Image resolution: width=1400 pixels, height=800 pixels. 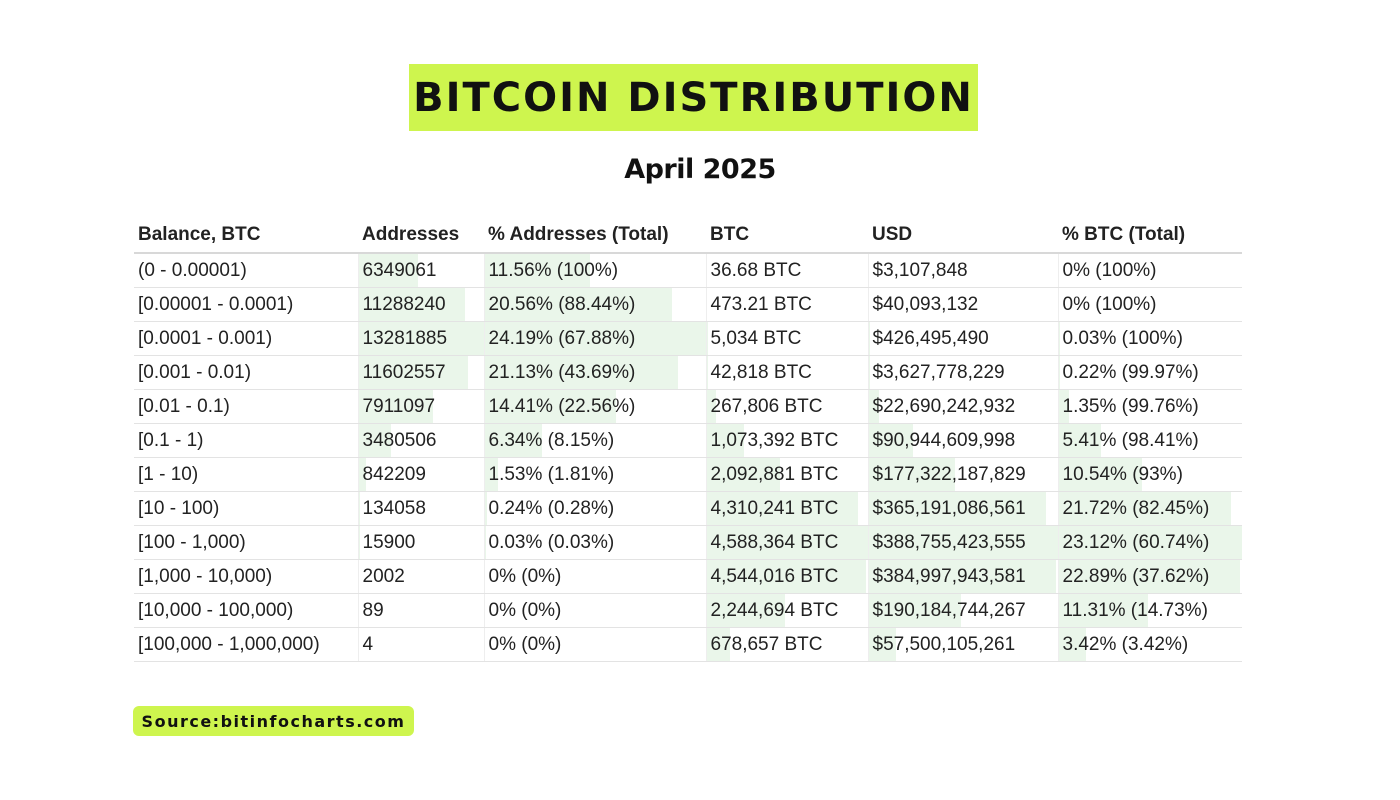 I want to click on cell-balance-text: [10,000 - 100,000), so click(x=216, y=610).